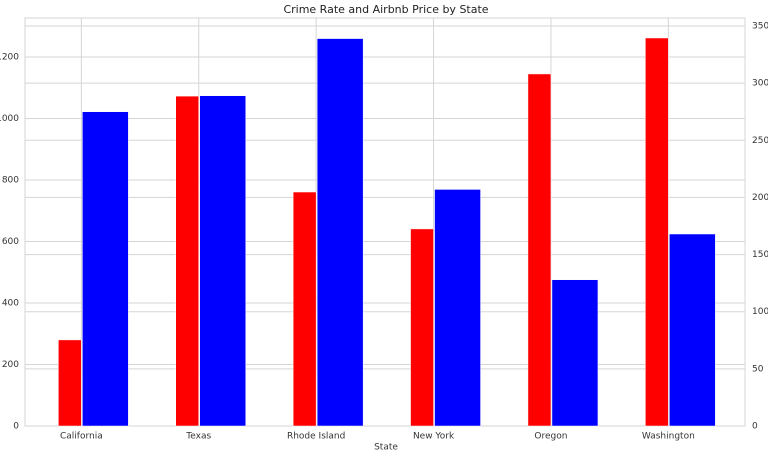 The image size is (768, 457). Describe the element at coordinates (760, 27) in the screenshot. I see `y2-tick-label: 350` at that location.